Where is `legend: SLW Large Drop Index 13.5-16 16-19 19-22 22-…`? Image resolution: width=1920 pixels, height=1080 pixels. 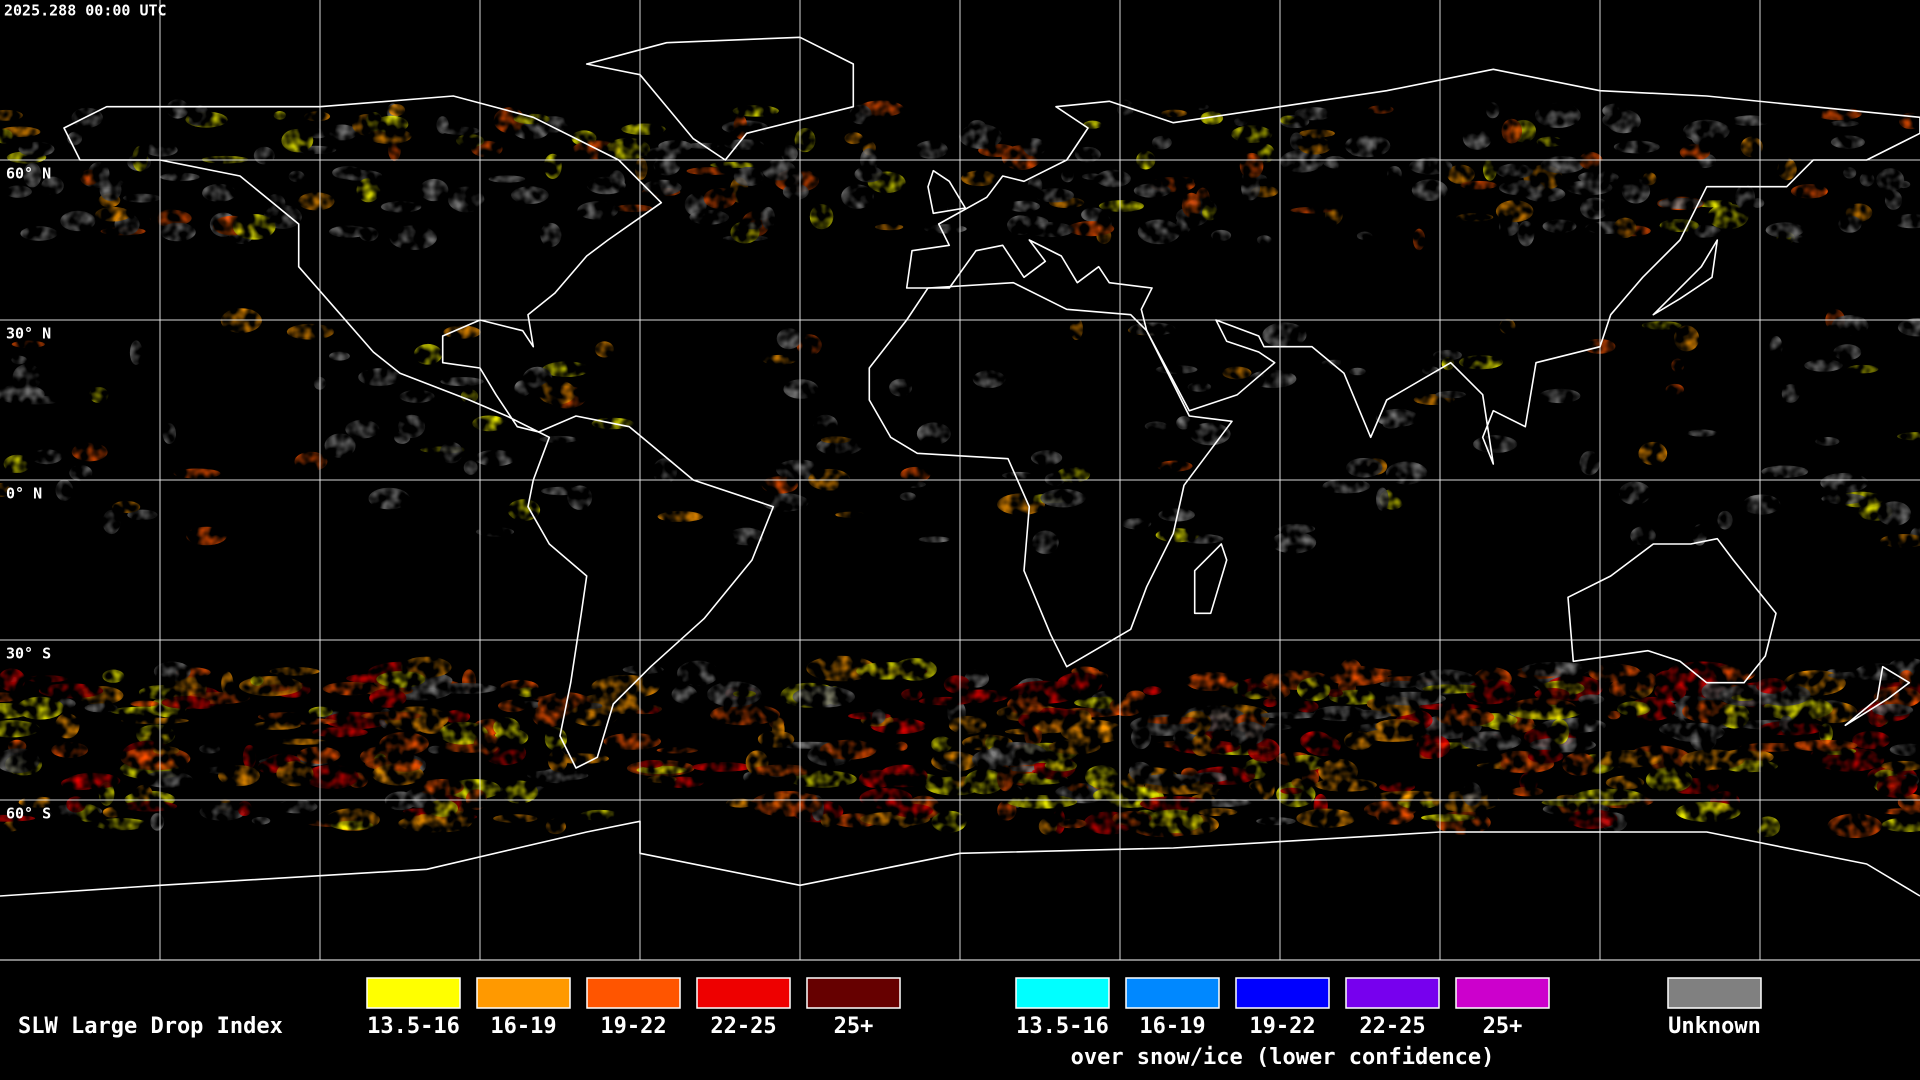 legend: SLW Large Drop Index 13.5-16 16-19 19-22 22-… is located at coordinates (890, 1023).